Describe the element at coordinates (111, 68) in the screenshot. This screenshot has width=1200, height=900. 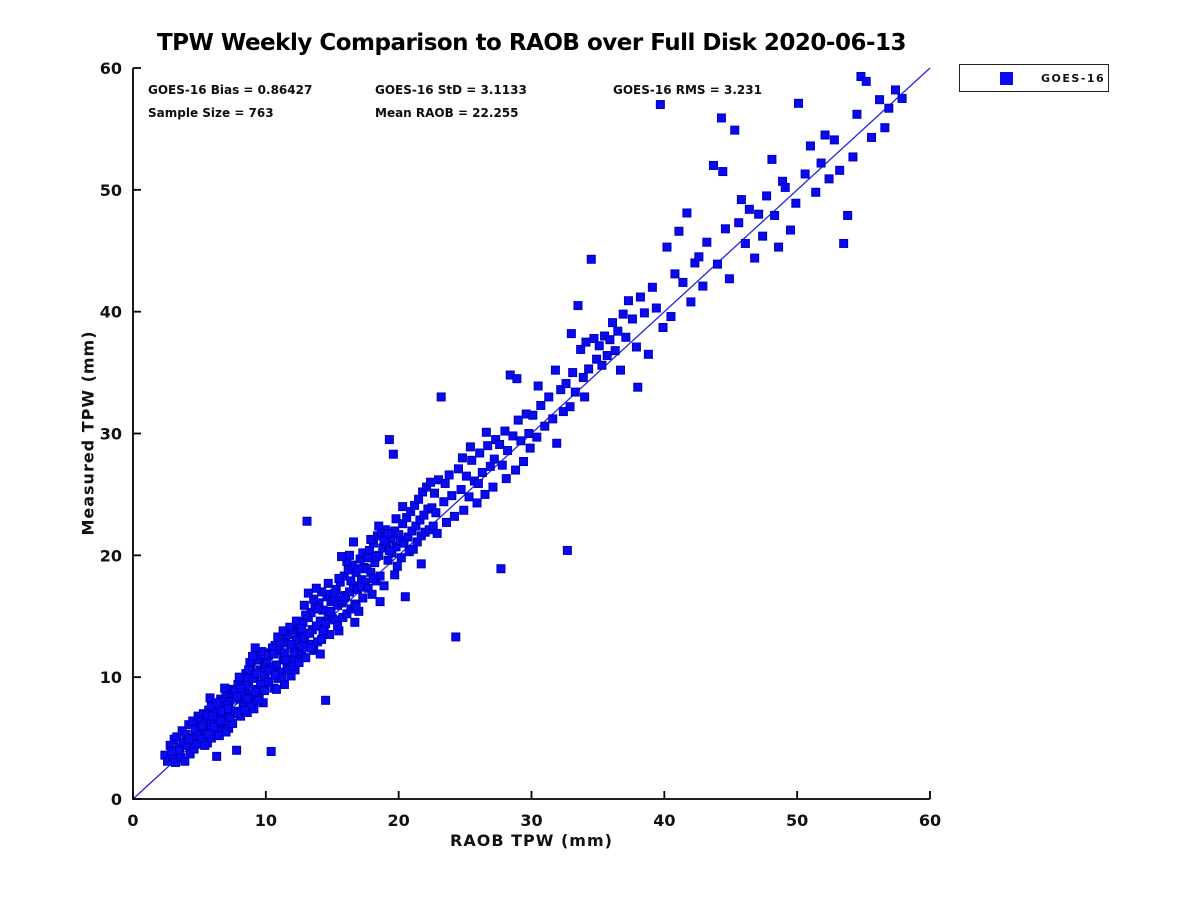
I see `y-tick-label: 60` at that location.